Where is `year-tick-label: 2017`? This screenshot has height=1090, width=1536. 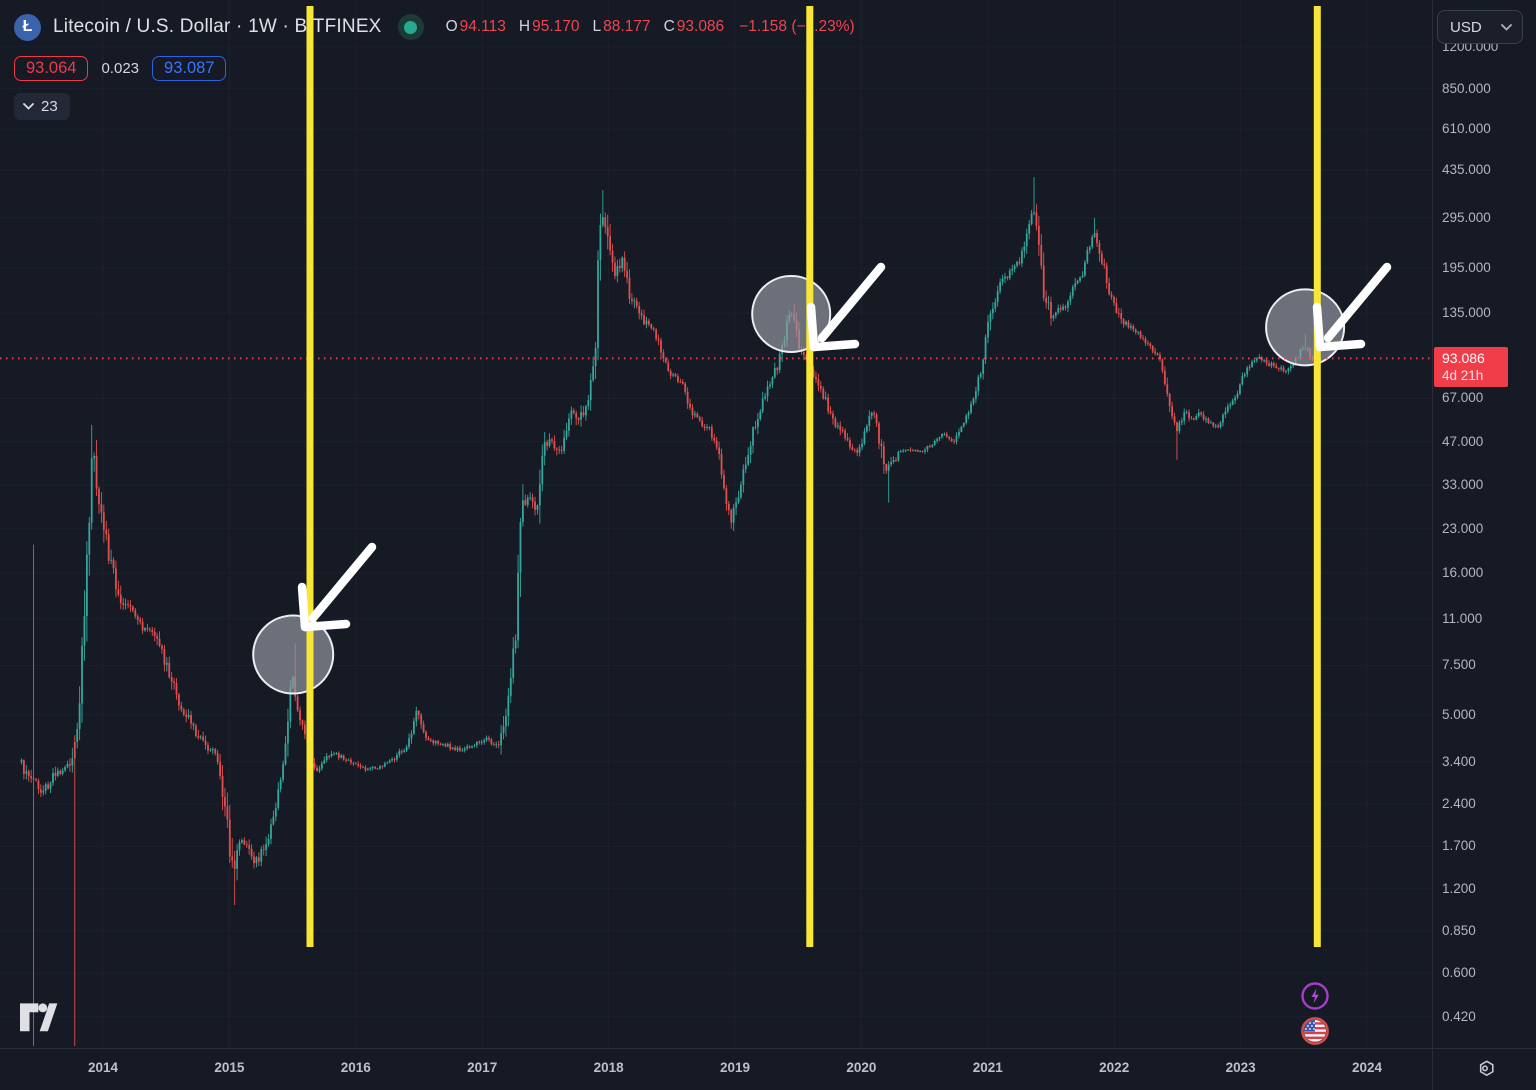
year-tick-label: 2017 is located at coordinates (482, 1067).